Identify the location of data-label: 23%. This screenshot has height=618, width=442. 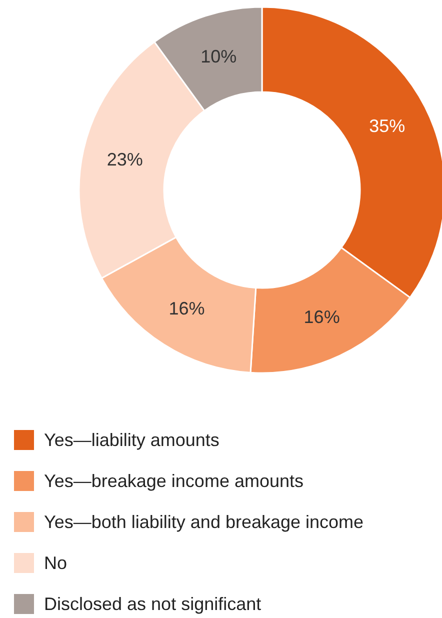
(124, 159).